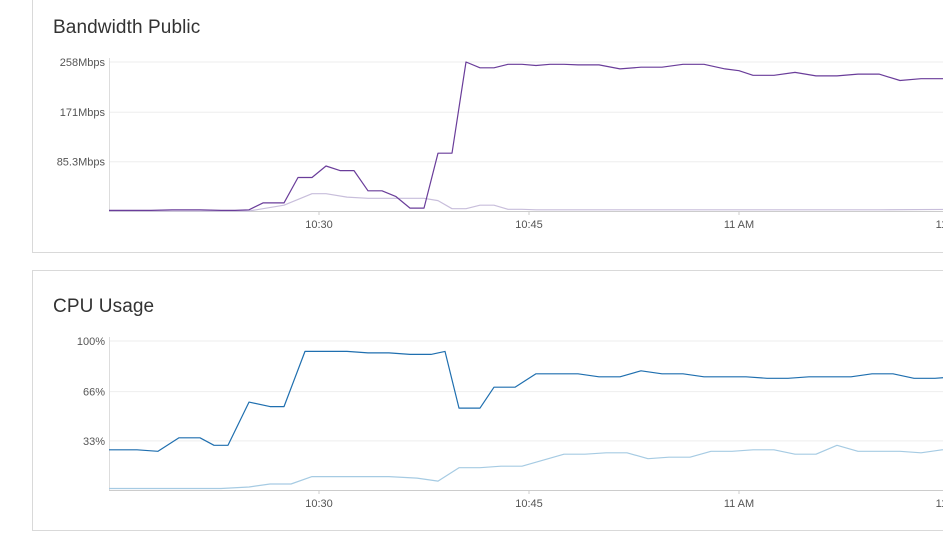  Describe the element at coordinates (81, 163) in the screenshot. I see `bandwidth-y-tick-label: 85.3Mbps` at that location.